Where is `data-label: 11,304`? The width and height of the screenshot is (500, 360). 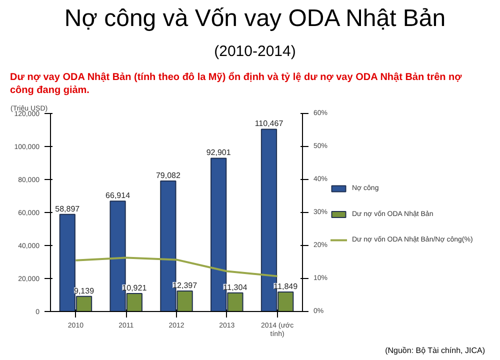
data-label: 11,304 is located at coordinates (235, 287).